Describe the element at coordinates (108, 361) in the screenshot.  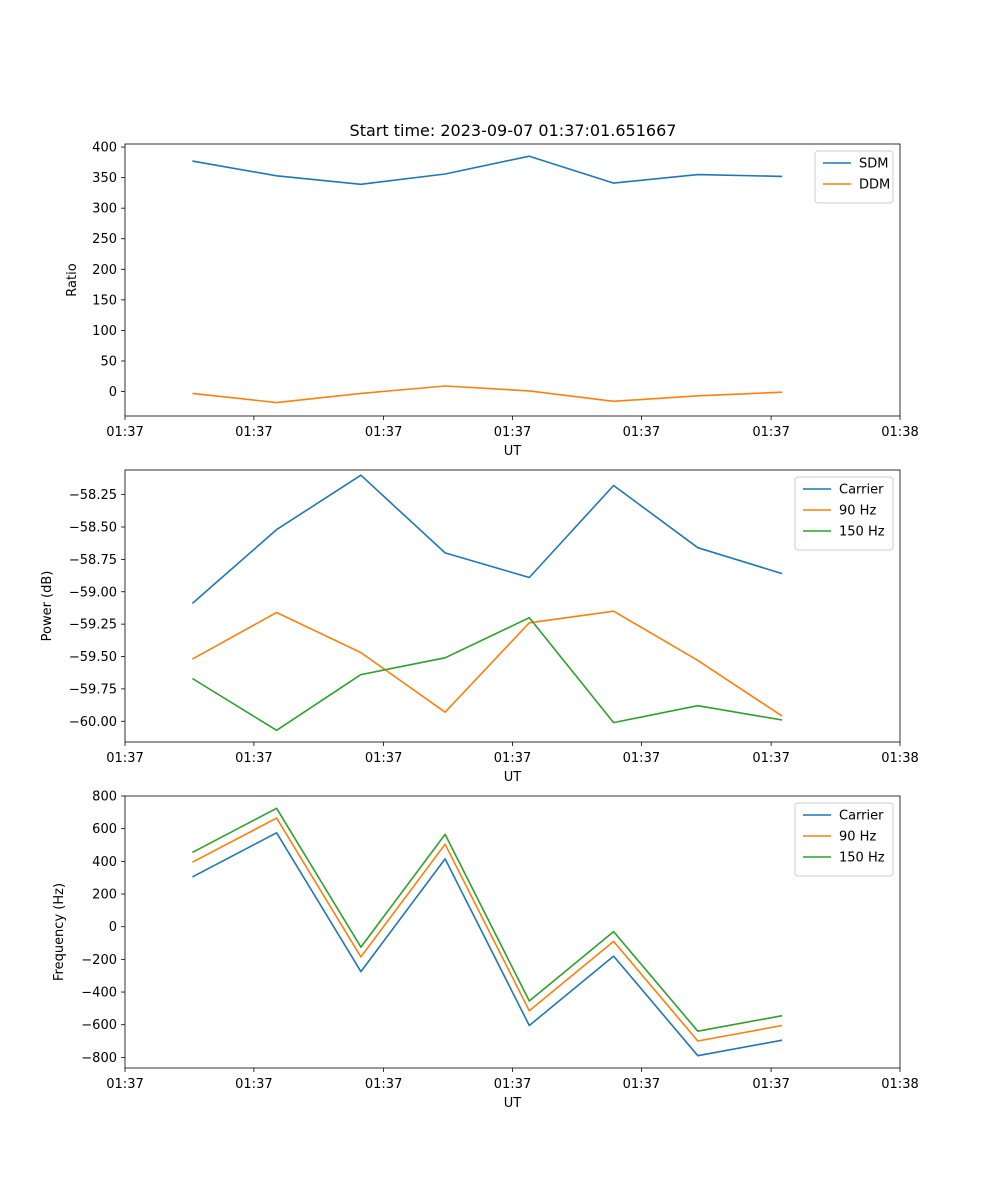
I see `y-tick-label: 50` at that location.